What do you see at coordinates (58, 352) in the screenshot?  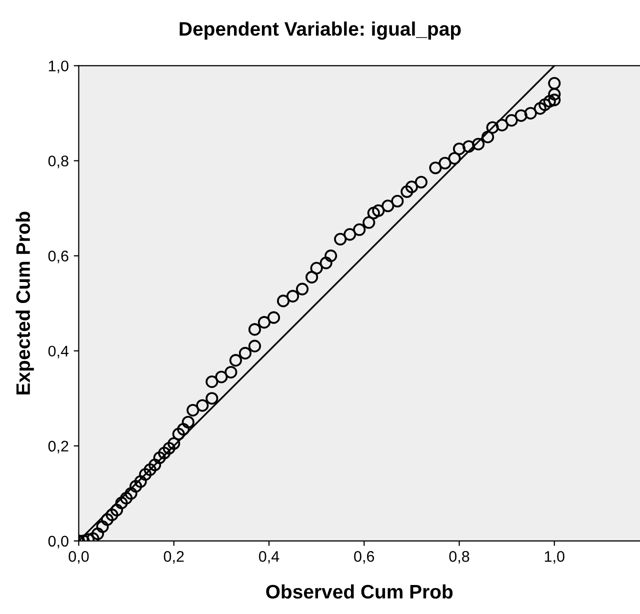 I see `y-tick-label: 0,4` at bounding box center [58, 352].